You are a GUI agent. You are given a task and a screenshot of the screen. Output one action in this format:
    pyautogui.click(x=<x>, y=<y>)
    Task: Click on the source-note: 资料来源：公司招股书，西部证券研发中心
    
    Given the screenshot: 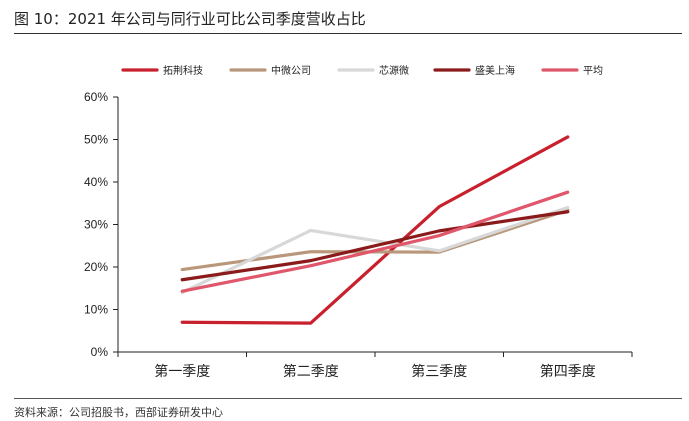 What is the action you would take?
    pyautogui.click(x=118, y=412)
    